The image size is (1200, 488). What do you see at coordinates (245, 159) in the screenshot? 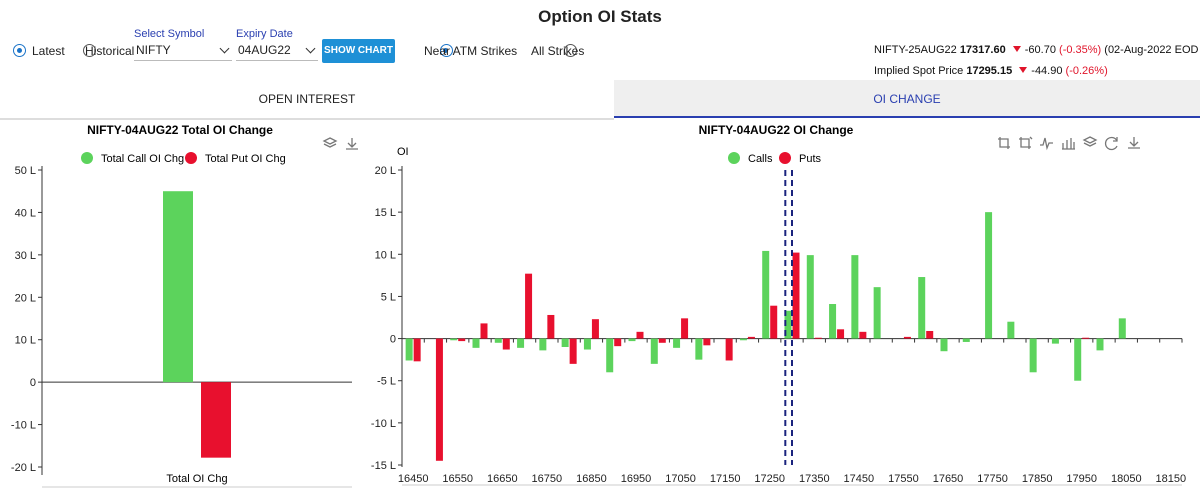
I see `legend-label: Total Put OI Chg` at bounding box center [245, 159].